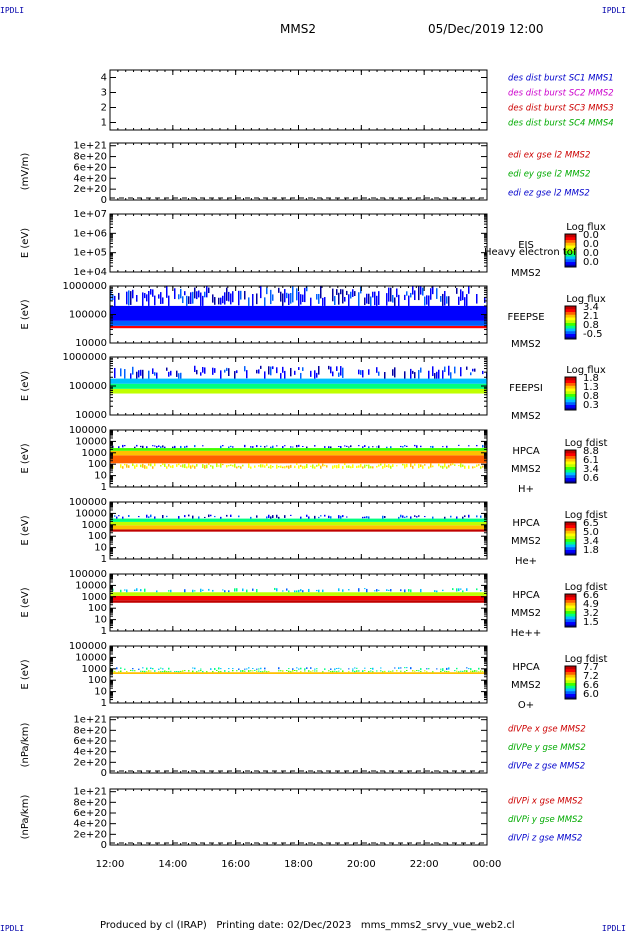 This screenshot has height=934, width=630. I want to click on y-tick-label: 10, so click(100, 620).